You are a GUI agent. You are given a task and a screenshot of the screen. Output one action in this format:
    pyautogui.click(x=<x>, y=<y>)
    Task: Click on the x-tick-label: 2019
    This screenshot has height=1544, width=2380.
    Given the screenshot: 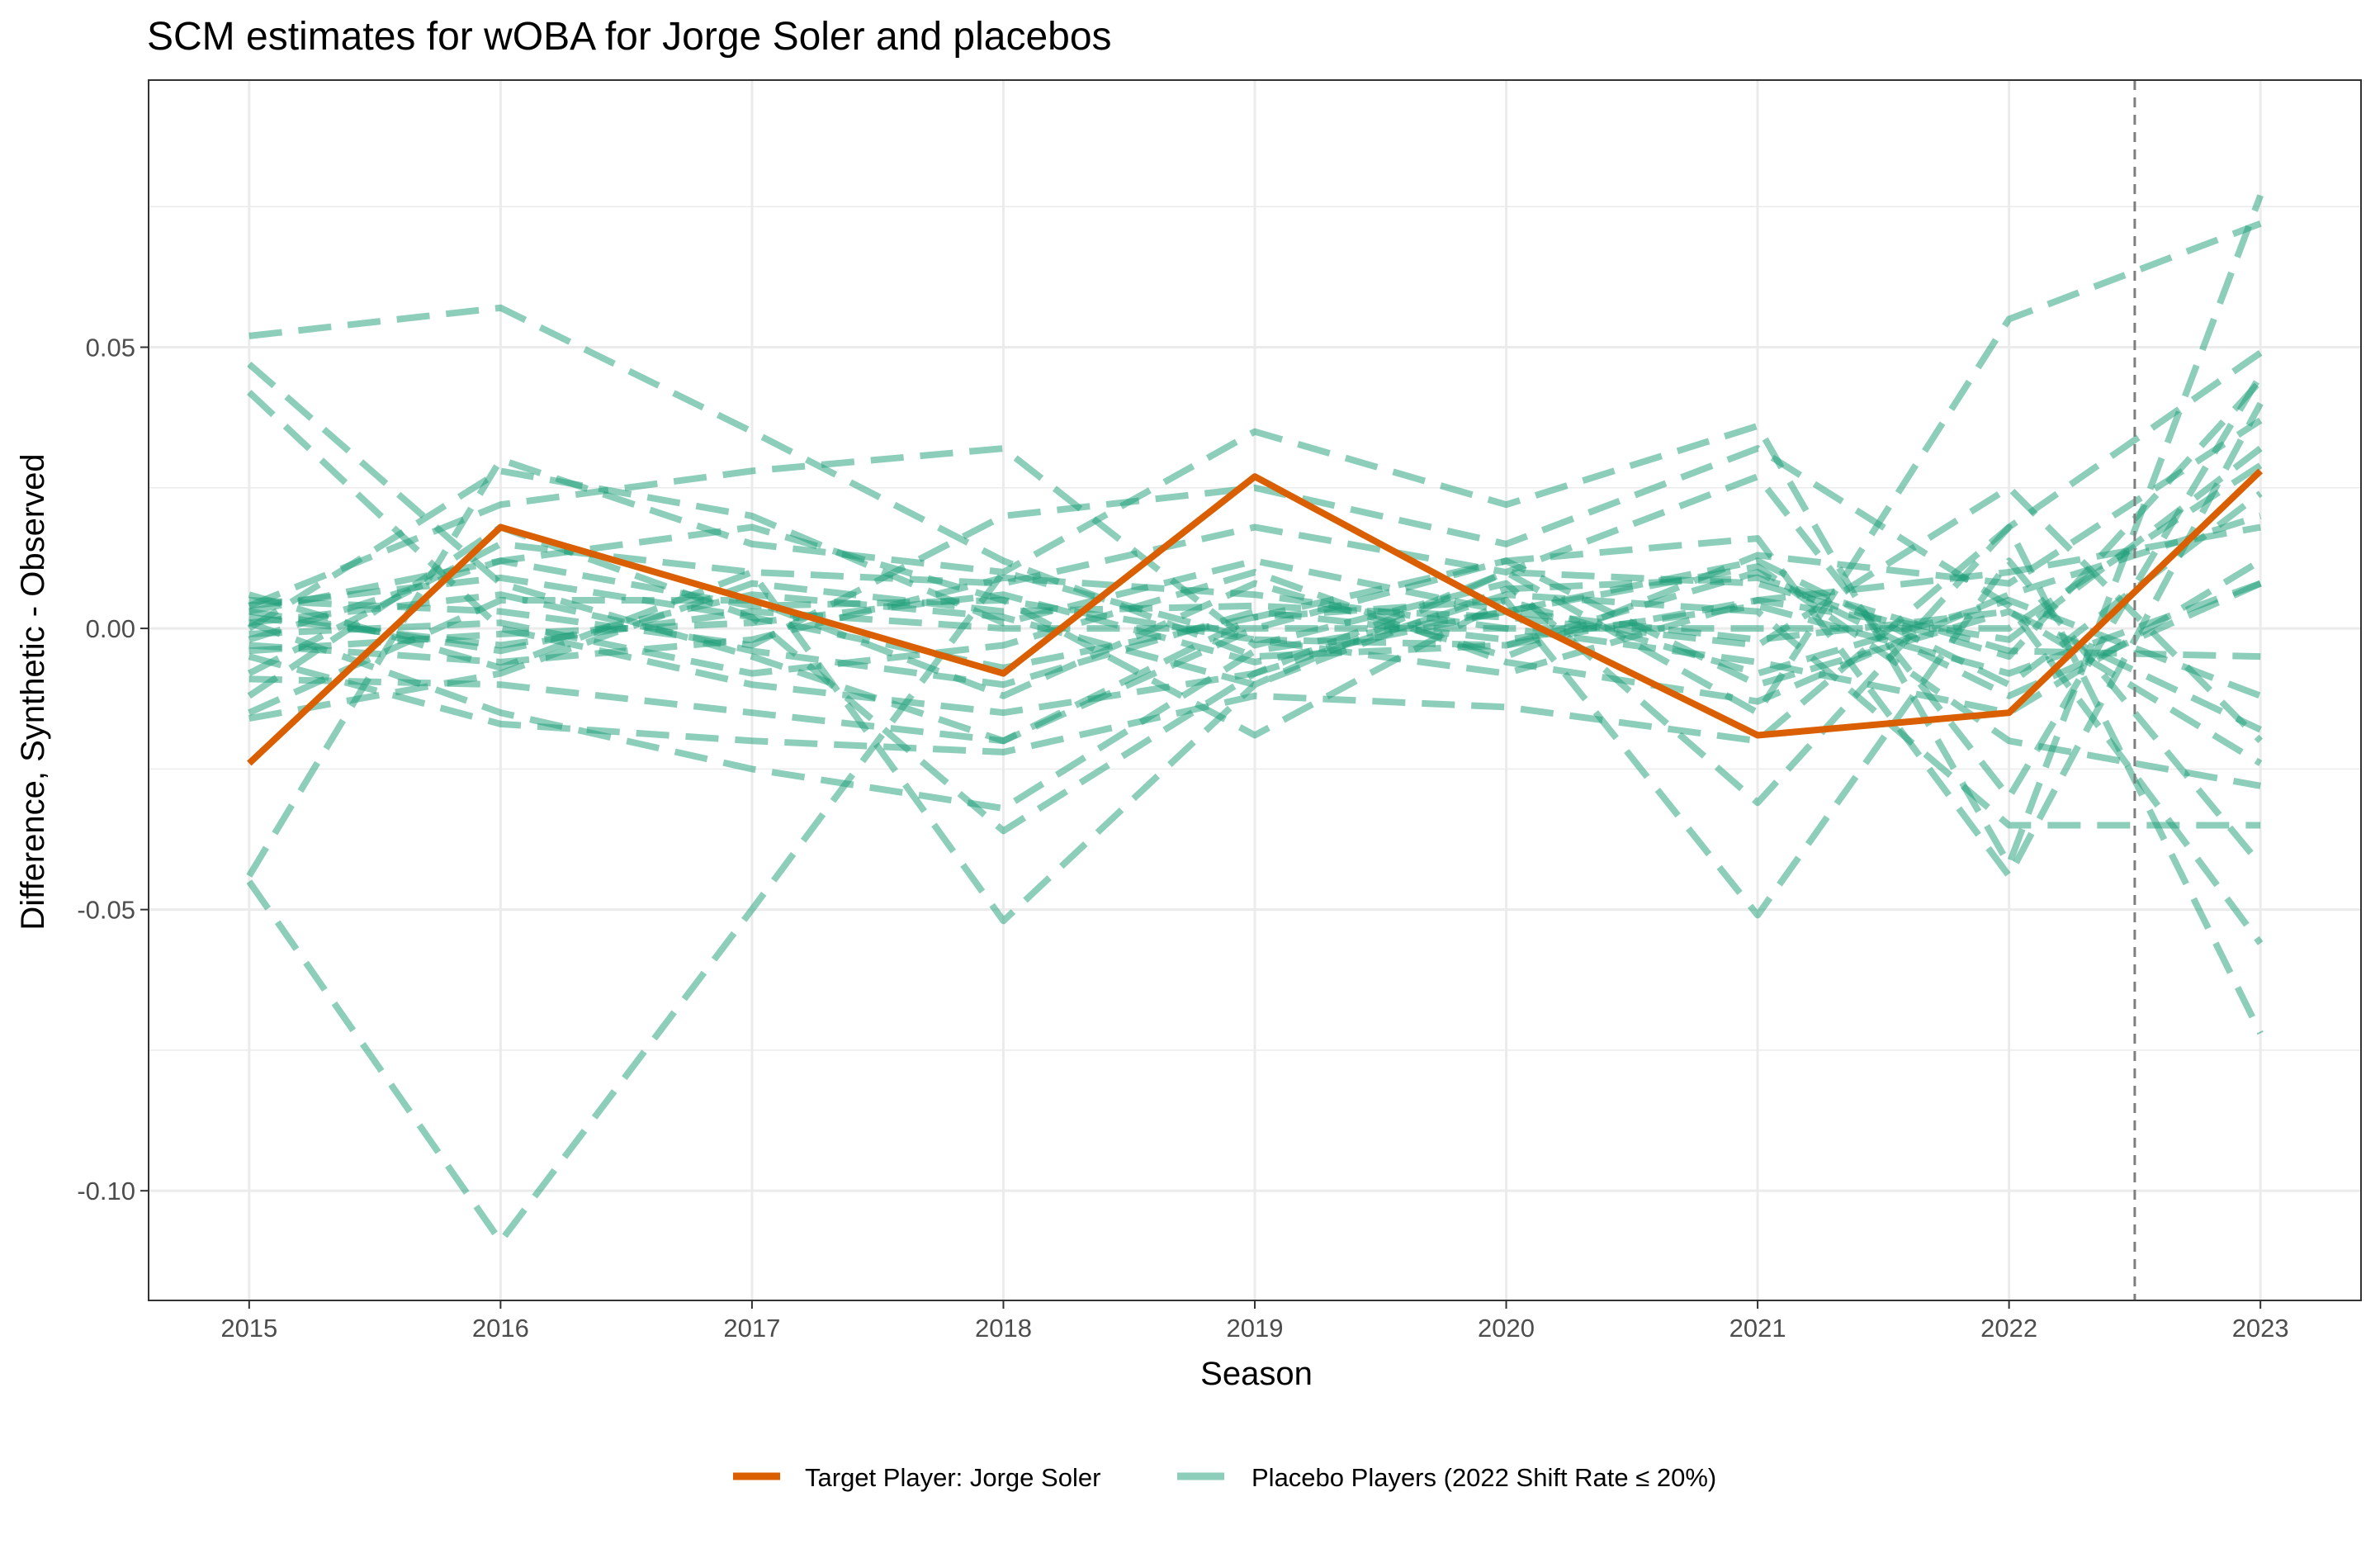 What is the action you would take?
    pyautogui.click(x=1255, y=1329)
    